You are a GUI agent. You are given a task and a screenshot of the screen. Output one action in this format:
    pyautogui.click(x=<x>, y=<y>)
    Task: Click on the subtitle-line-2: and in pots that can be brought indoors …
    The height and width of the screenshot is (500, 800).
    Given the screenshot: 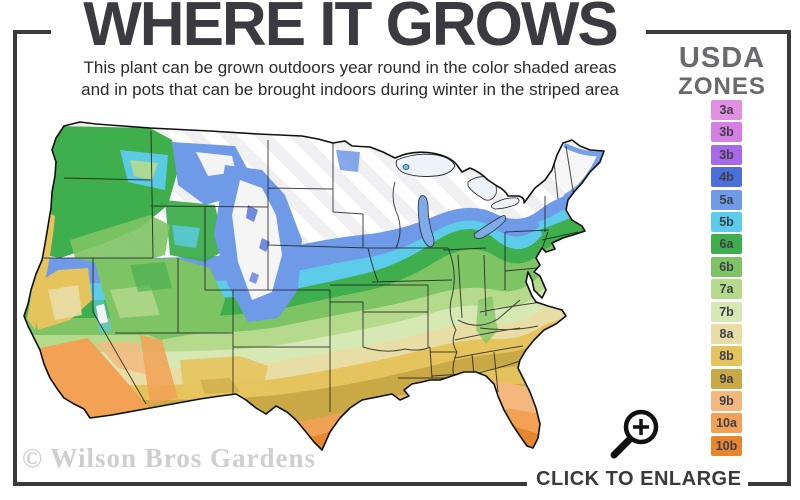 What is the action you would take?
    pyautogui.click(x=350, y=90)
    